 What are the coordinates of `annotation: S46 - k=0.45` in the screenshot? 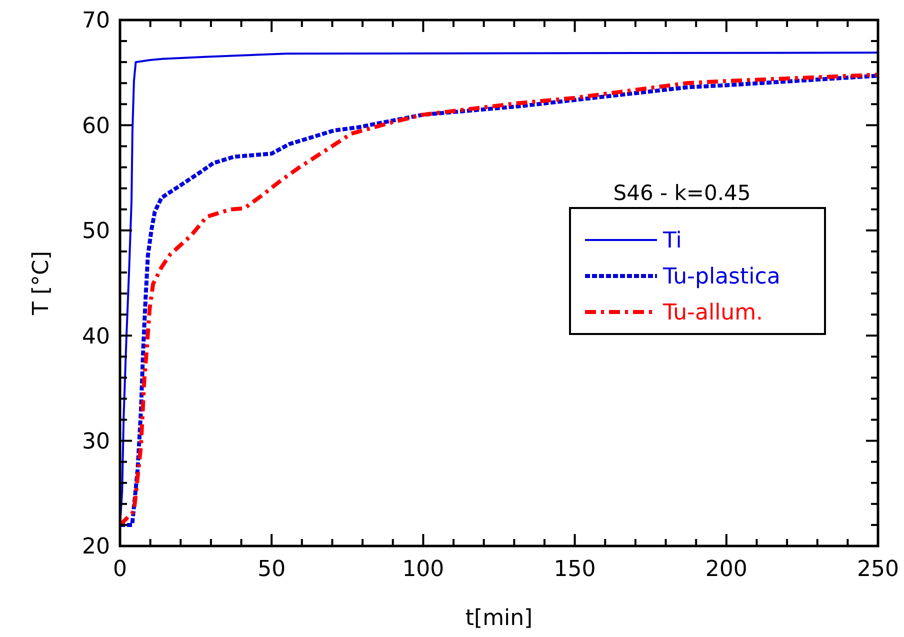 It's located at (682, 193).